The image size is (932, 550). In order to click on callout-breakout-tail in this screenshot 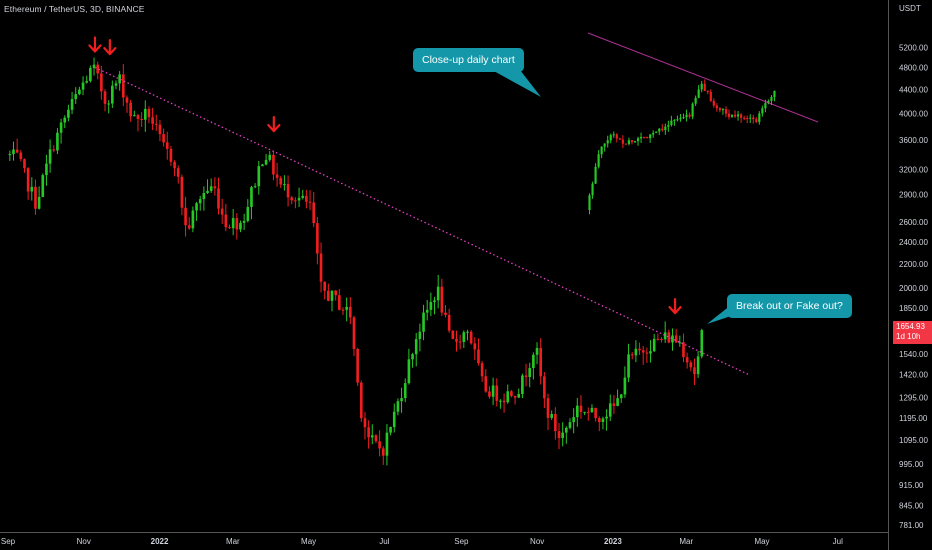, I will do `click(719, 314)`.